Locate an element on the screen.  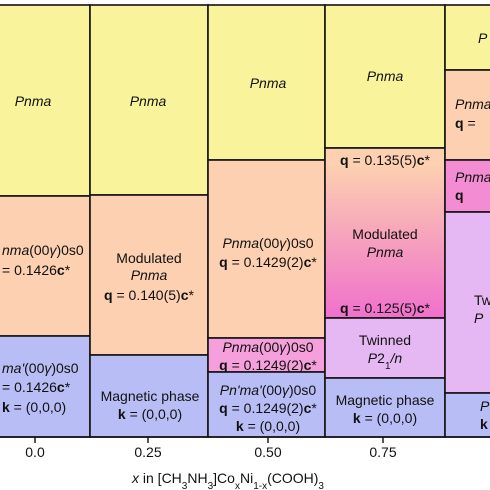
text-segment: /n is located at coordinates (396, 358).